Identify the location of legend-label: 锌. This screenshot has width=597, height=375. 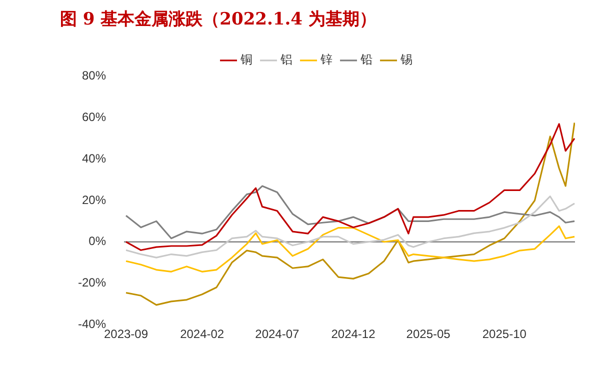
(326, 59).